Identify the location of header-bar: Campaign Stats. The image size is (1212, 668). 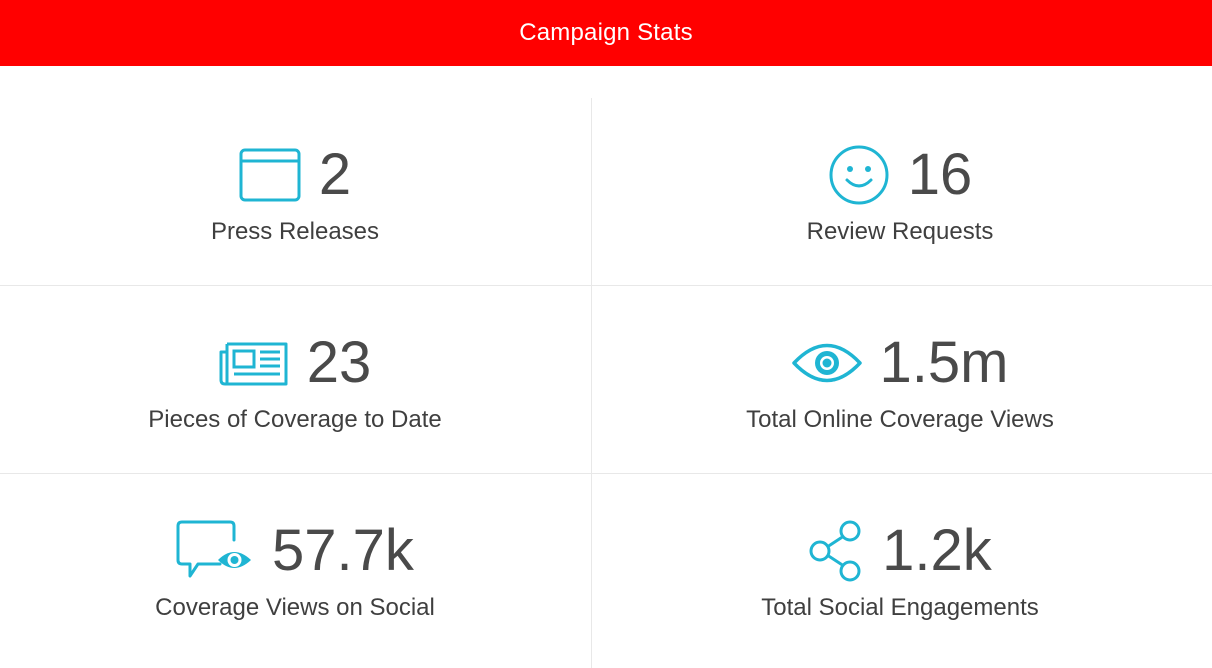
(606, 33).